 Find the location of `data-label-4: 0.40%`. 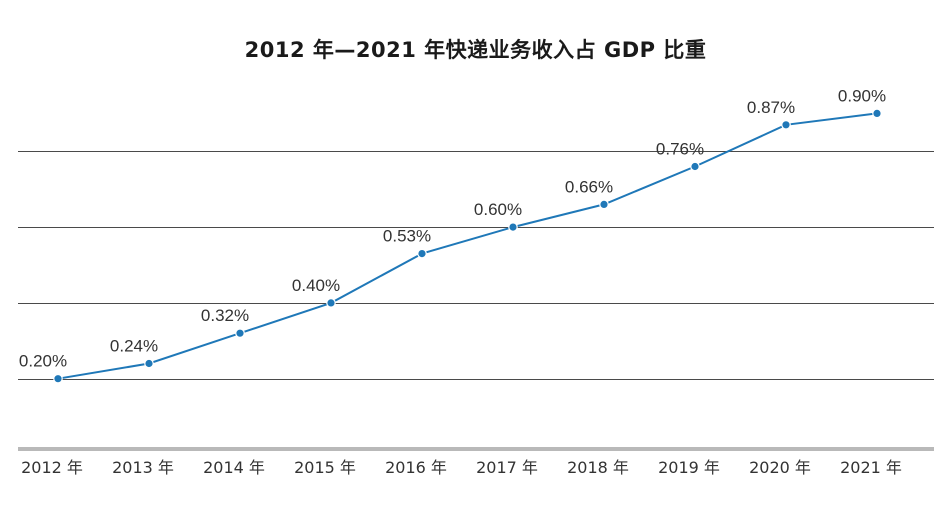

data-label-4: 0.40% is located at coordinates (316, 285).